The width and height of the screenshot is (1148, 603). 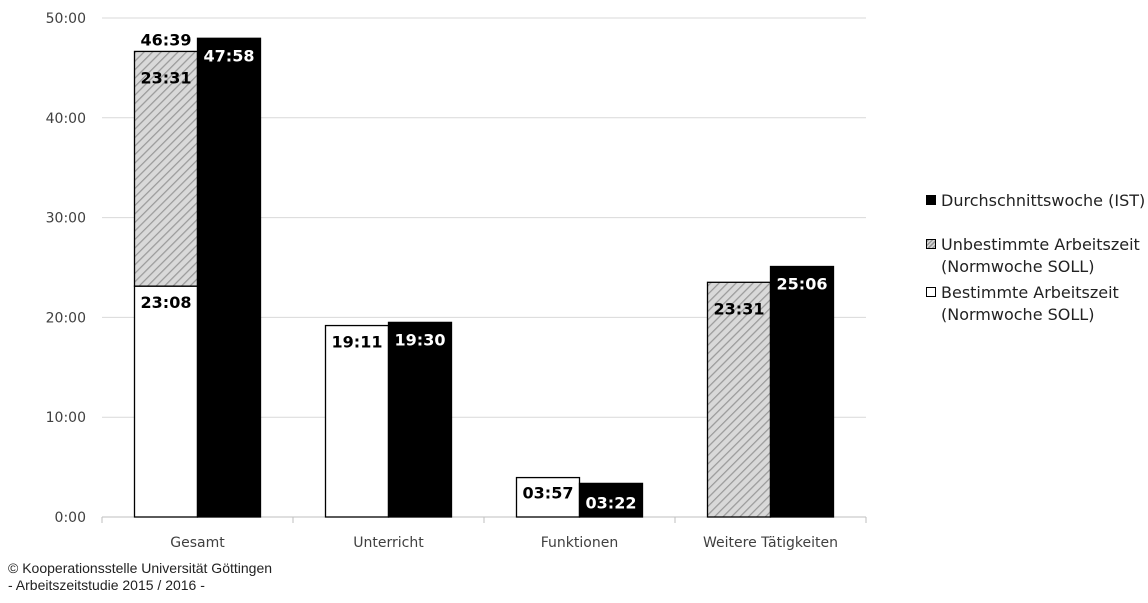 What do you see at coordinates (66, 418) in the screenshot?
I see `y-tick-label: 10:00` at bounding box center [66, 418].